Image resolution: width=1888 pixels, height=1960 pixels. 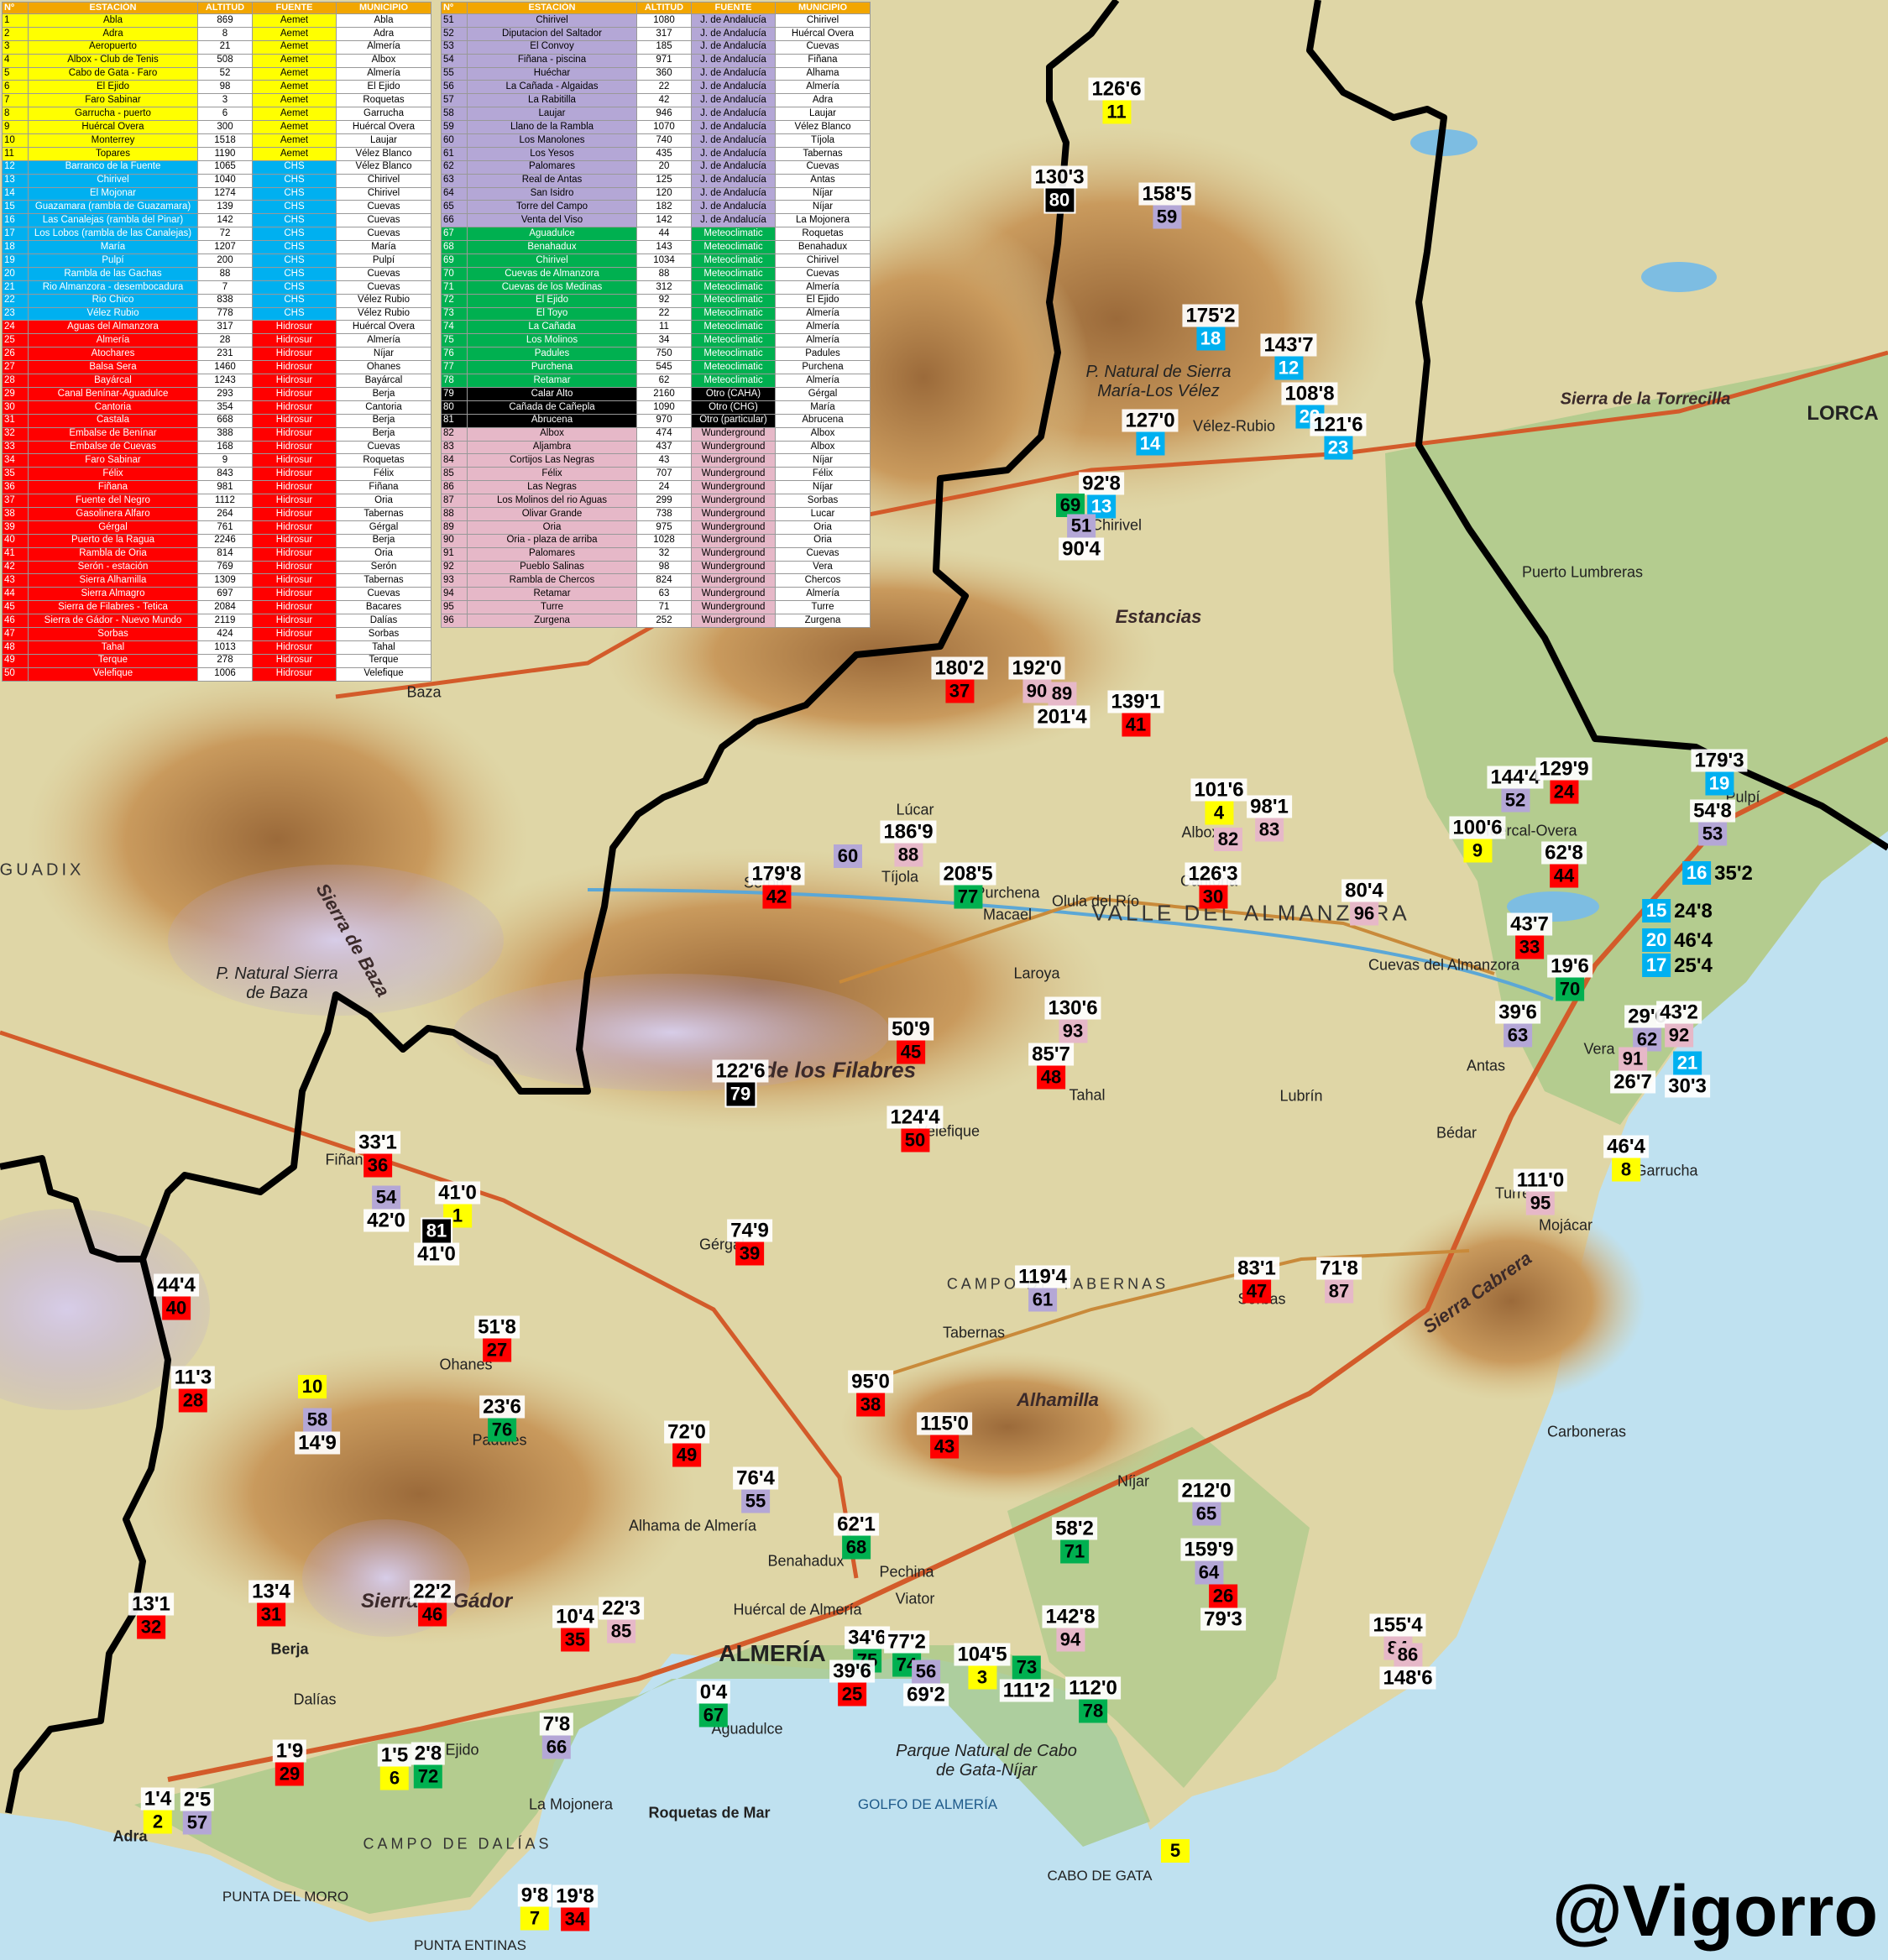 I want to click on table-row: 14 El Mojonar 1274 CHS Chirivel, so click(x=216, y=193).